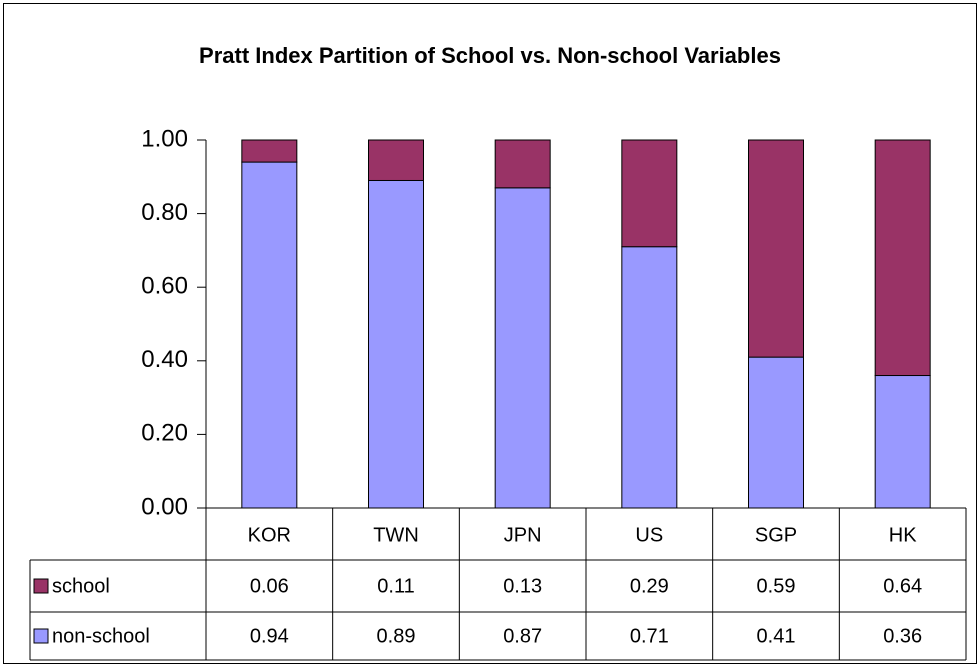 The width and height of the screenshot is (980, 667). What do you see at coordinates (164, 138) in the screenshot?
I see `y-tick-label: 1.00` at bounding box center [164, 138].